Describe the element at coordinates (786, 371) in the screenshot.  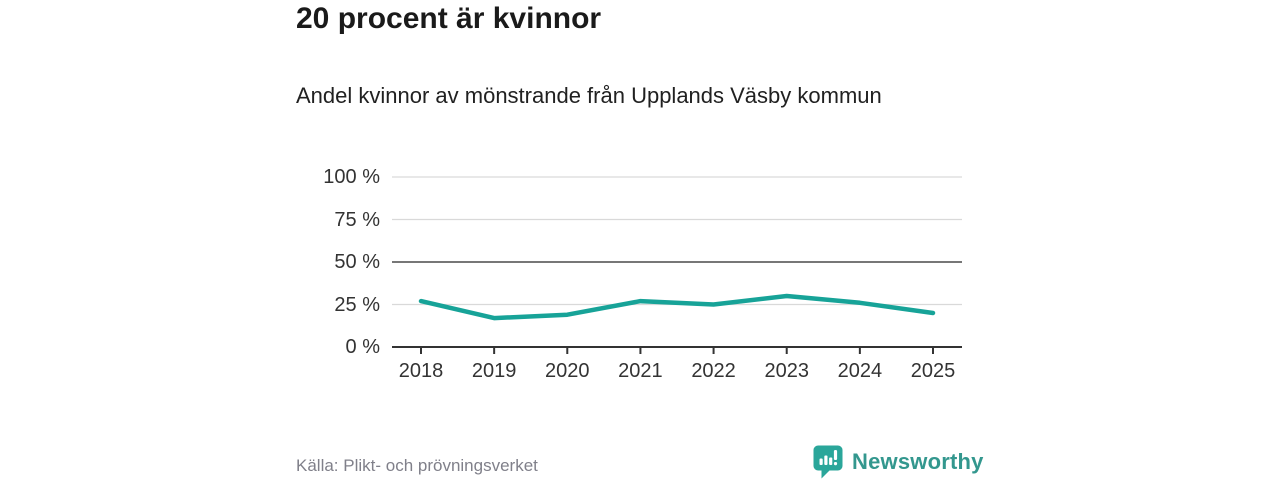
I see `x-tick-label: 2023` at that location.